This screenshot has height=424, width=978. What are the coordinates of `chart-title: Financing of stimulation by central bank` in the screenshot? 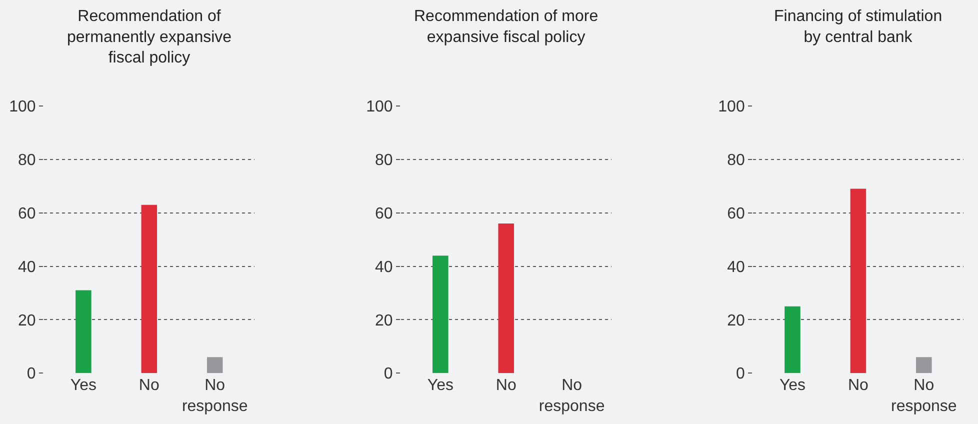 It's located at (858, 27).